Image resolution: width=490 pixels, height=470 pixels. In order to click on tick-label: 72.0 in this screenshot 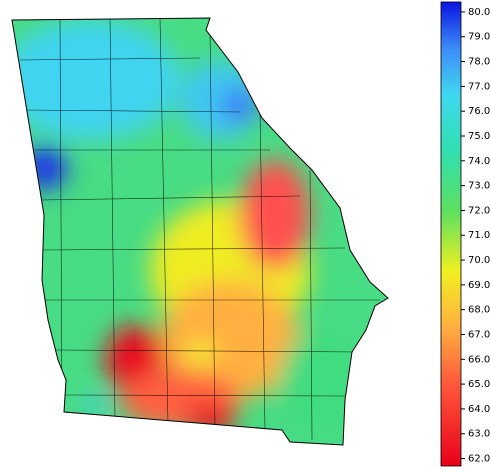, I will do `click(479, 210)`.